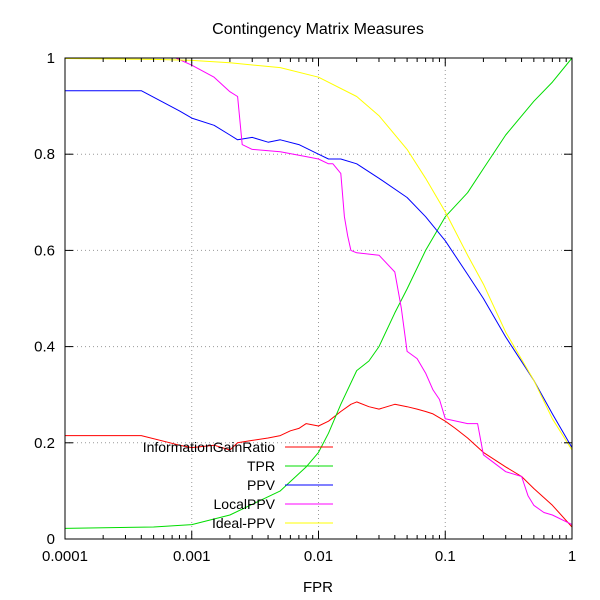 The height and width of the screenshot is (600, 600). Describe the element at coordinates (65, 556) in the screenshot. I see `x-tick-label: 0.0001` at that location.